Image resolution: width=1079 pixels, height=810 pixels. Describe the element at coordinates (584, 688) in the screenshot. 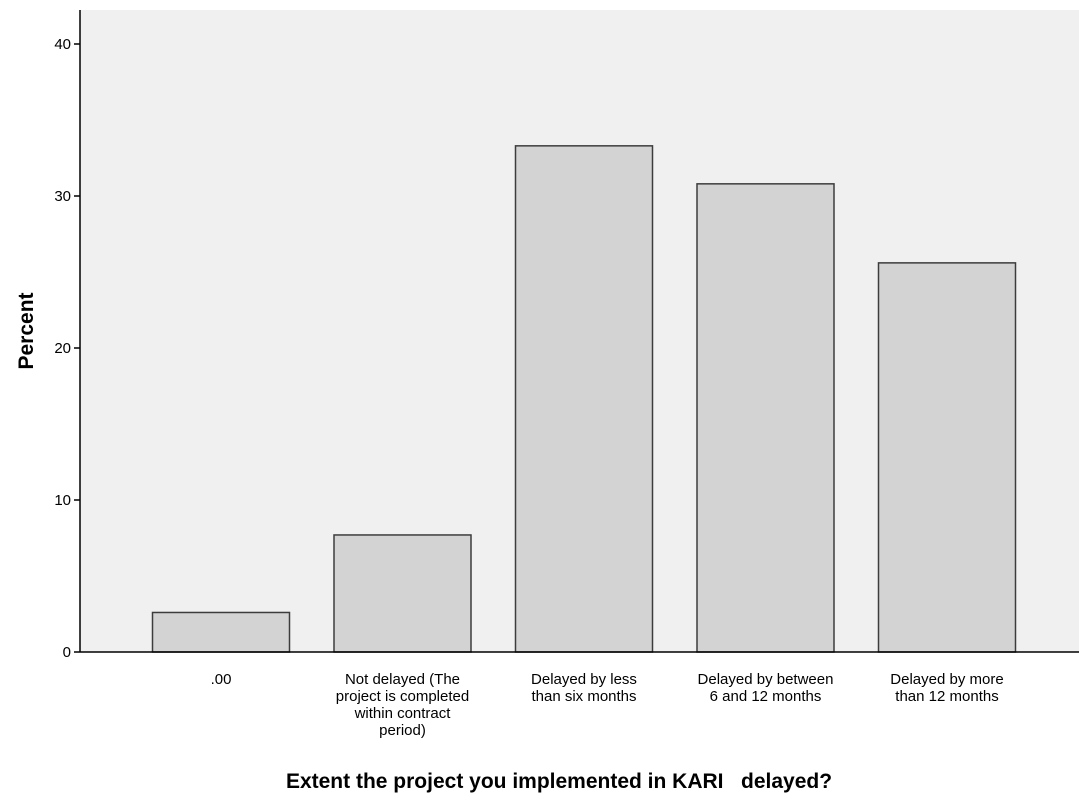

I see `x-tick-label-3: Delayed by less than six months` at that location.